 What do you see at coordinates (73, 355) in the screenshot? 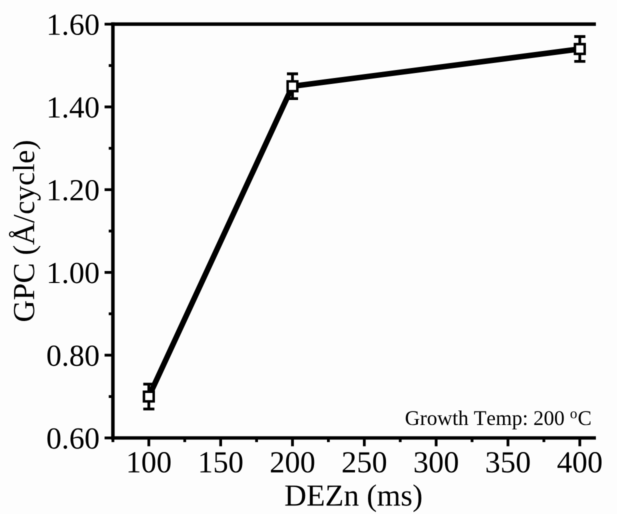
I see `y-tick-label: 0.80` at bounding box center [73, 355].